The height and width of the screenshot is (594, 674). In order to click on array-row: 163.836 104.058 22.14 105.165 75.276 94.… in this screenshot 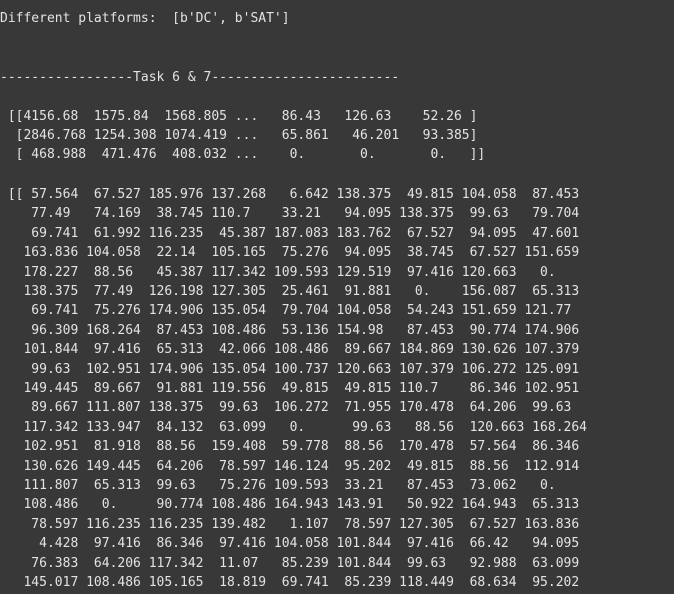, I will do `click(290, 252)`.